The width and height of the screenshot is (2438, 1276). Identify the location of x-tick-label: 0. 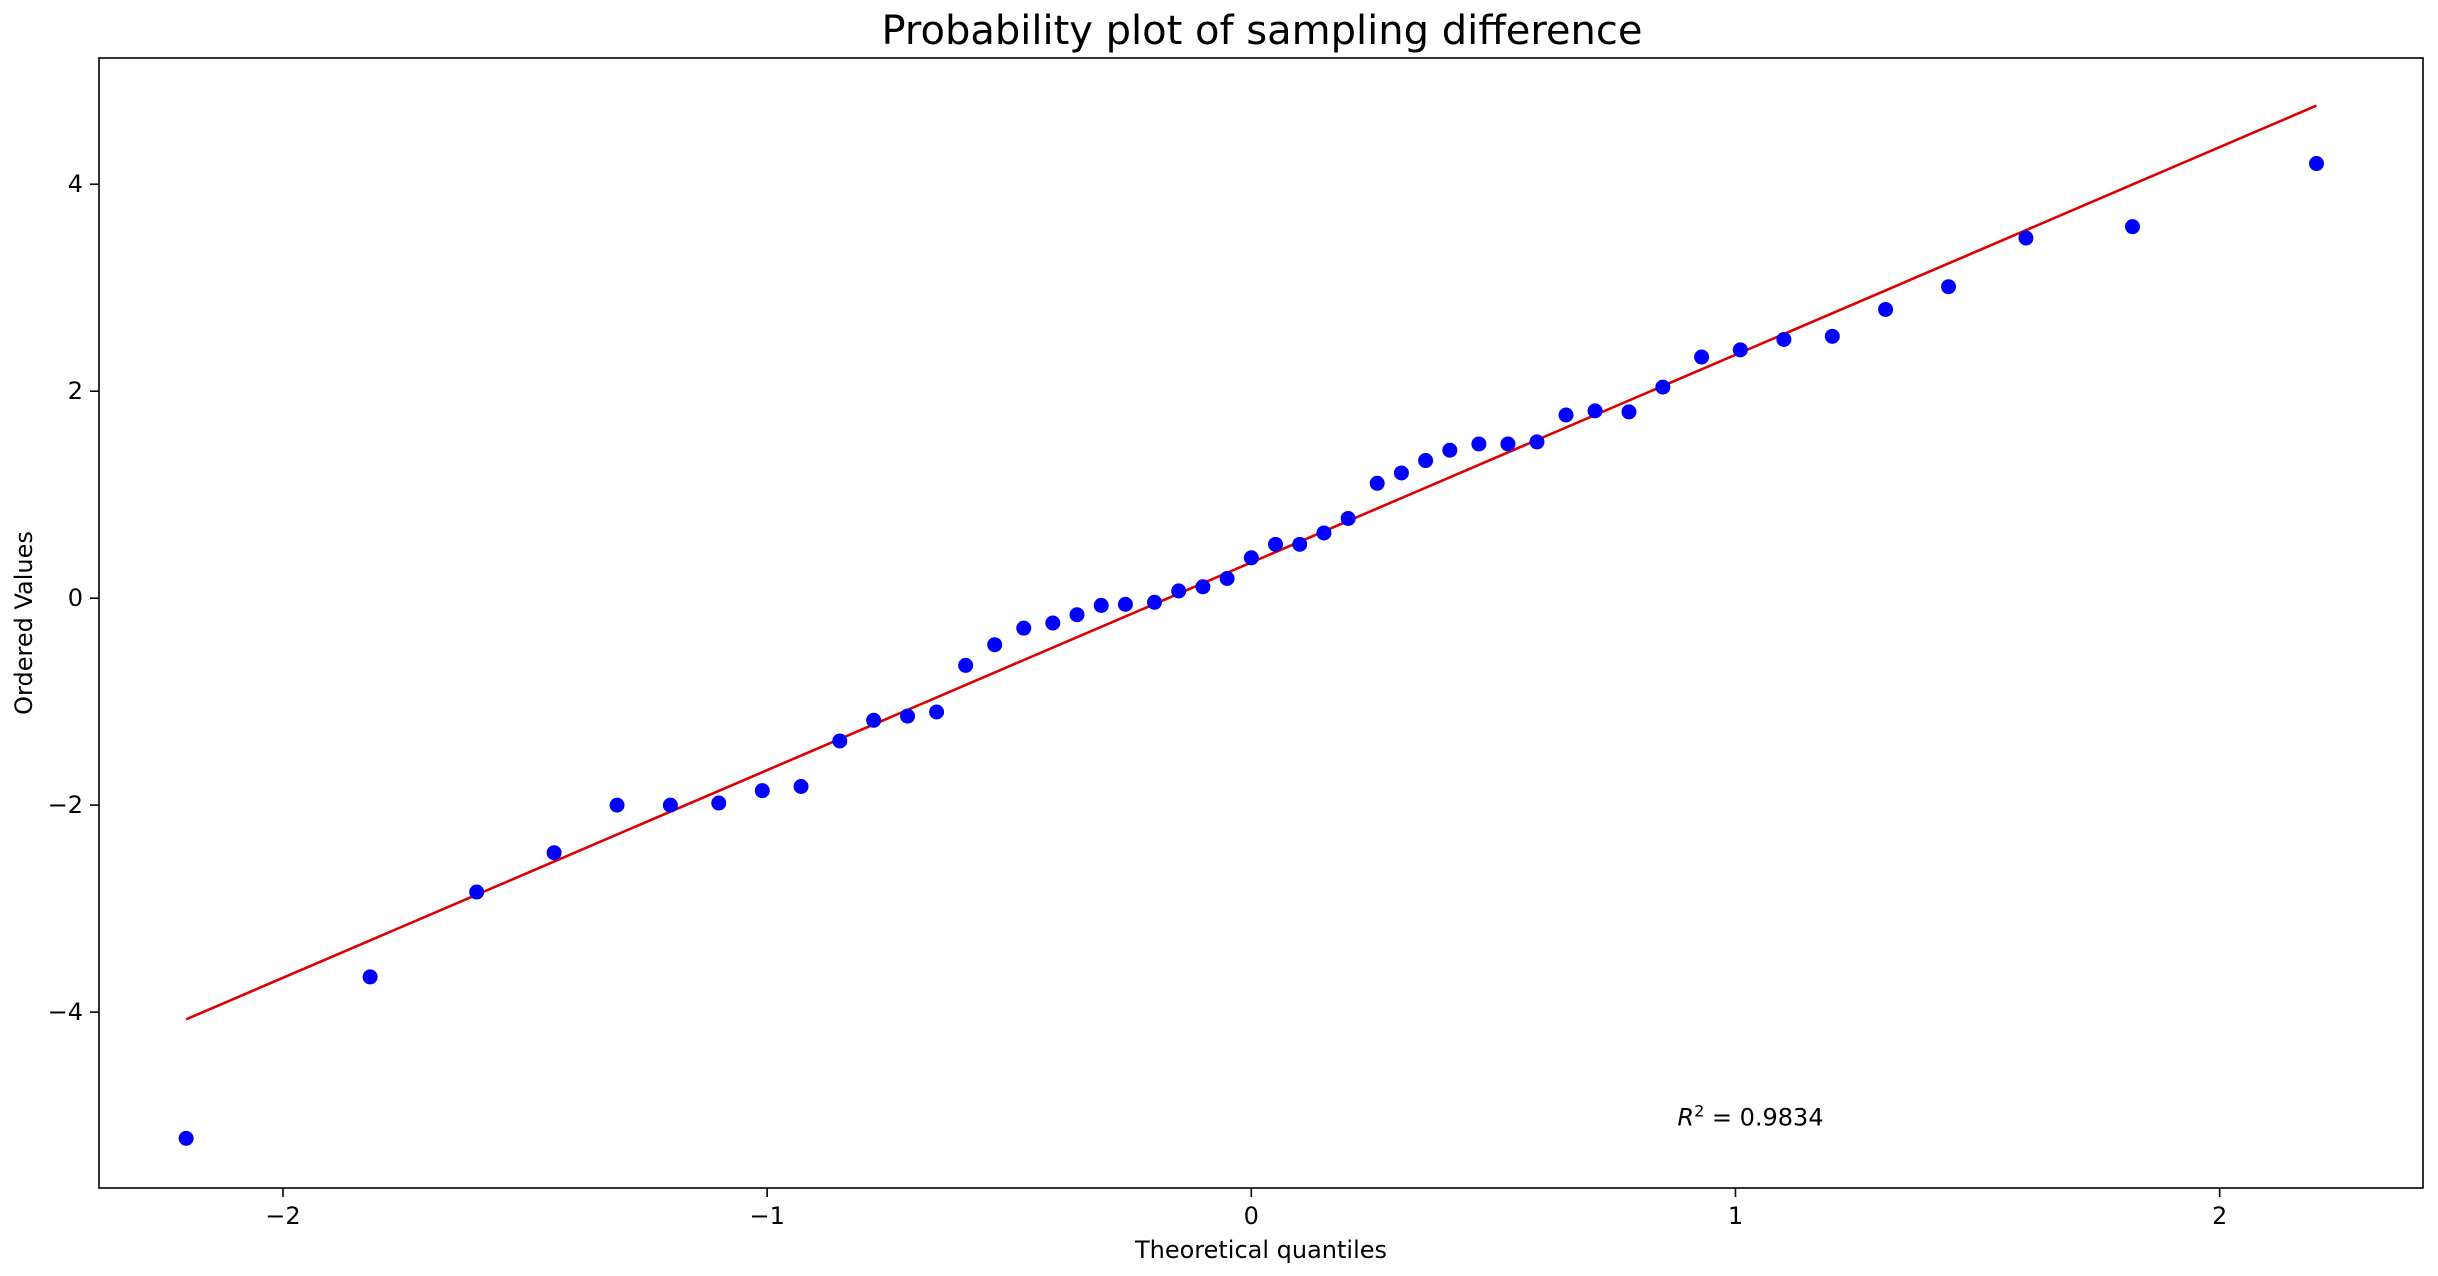
(1251, 1216).